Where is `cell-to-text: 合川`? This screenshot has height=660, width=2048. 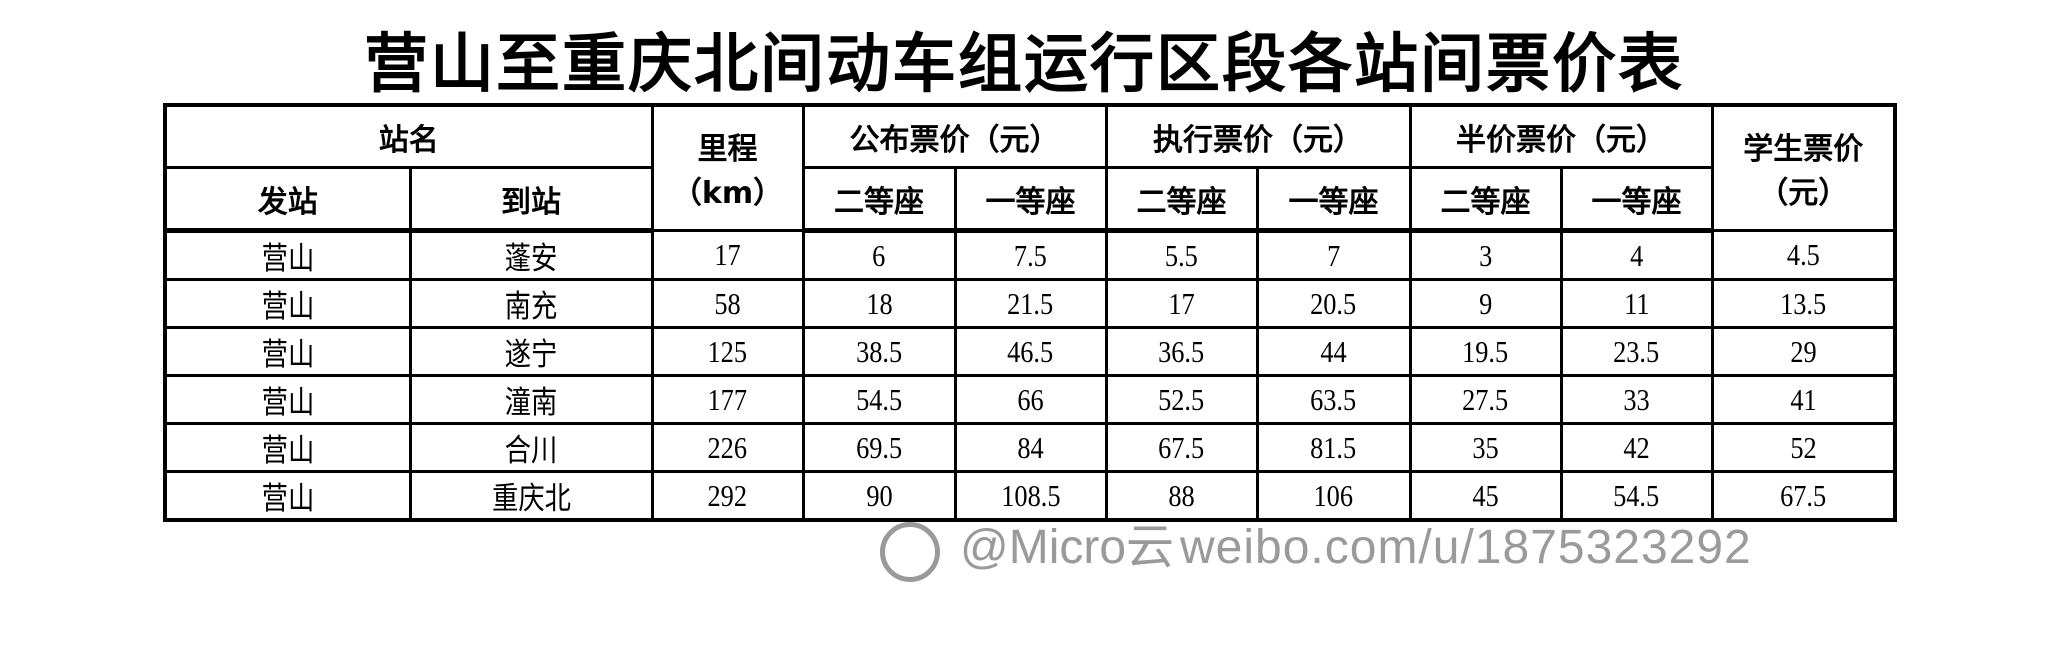
cell-to-text: 合川 is located at coordinates (531, 450).